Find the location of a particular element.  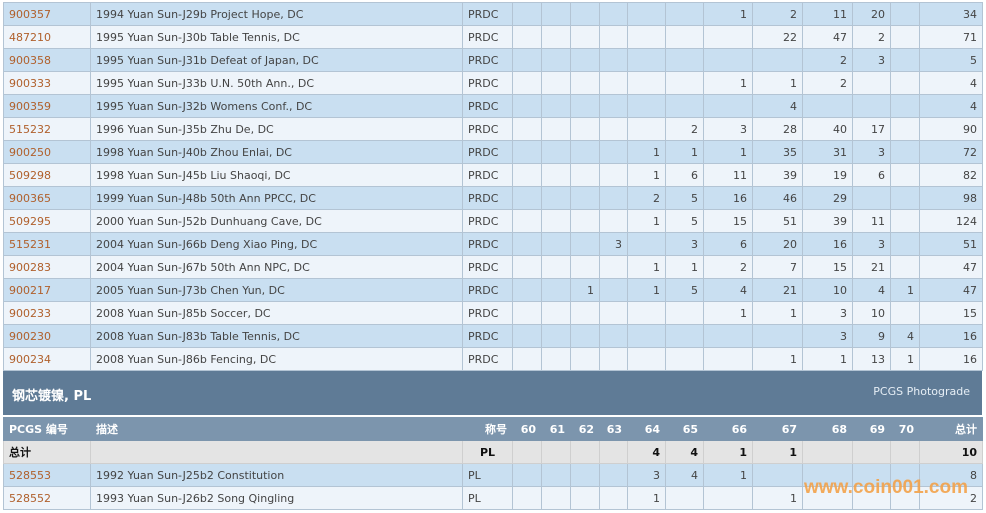

grade-63-cell: 3 is located at coordinates (613, 244).